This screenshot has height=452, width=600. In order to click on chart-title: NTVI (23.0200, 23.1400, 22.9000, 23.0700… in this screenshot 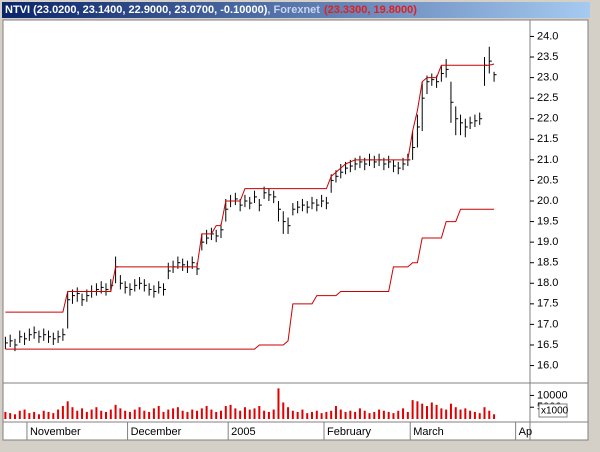, I will do `click(136, 10)`.